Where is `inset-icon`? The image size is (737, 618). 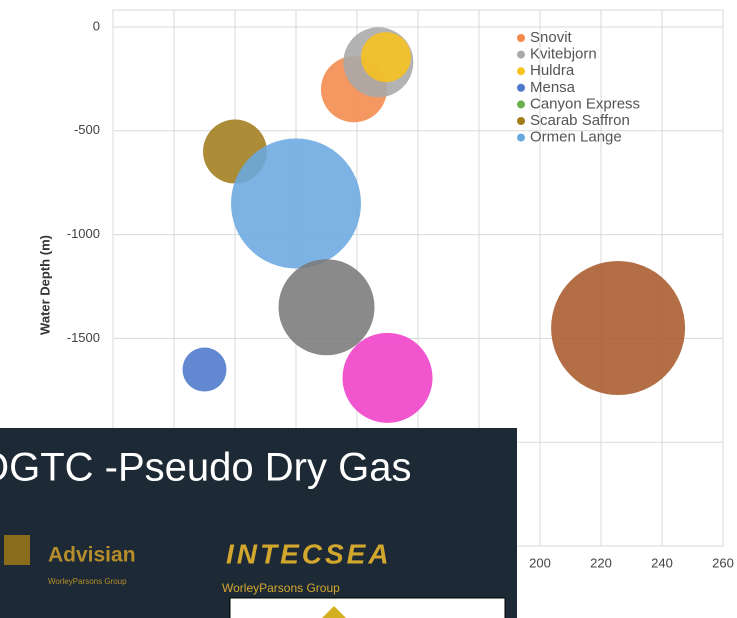
inset-icon is located at coordinates (334, 612).